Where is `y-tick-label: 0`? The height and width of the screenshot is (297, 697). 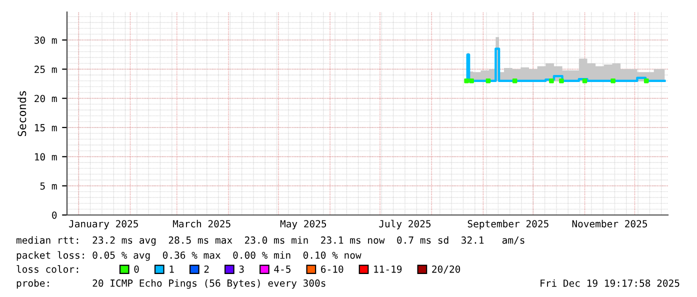
y-tick-label: 0 is located at coordinates (54, 215).